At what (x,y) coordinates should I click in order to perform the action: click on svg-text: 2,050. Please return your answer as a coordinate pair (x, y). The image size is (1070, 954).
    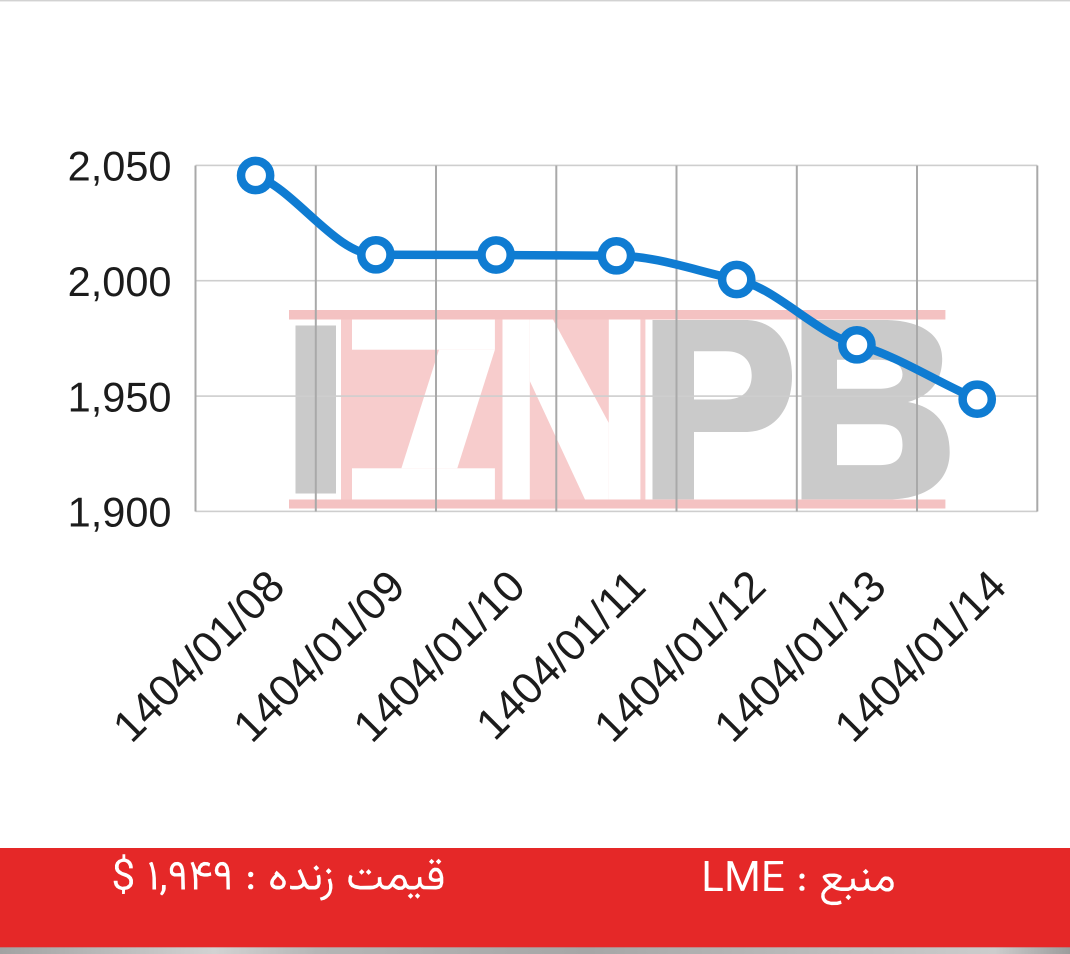
    Looking at the image, I should click on (120, 166).